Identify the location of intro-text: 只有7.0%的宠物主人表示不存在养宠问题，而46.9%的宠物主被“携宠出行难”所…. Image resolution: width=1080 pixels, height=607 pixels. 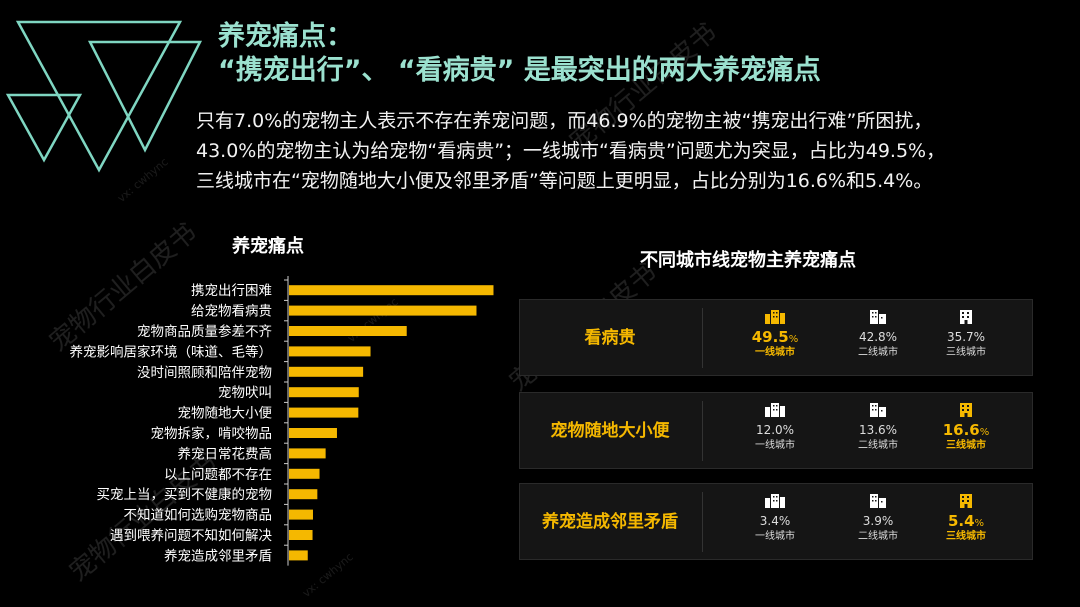
(631, 151).